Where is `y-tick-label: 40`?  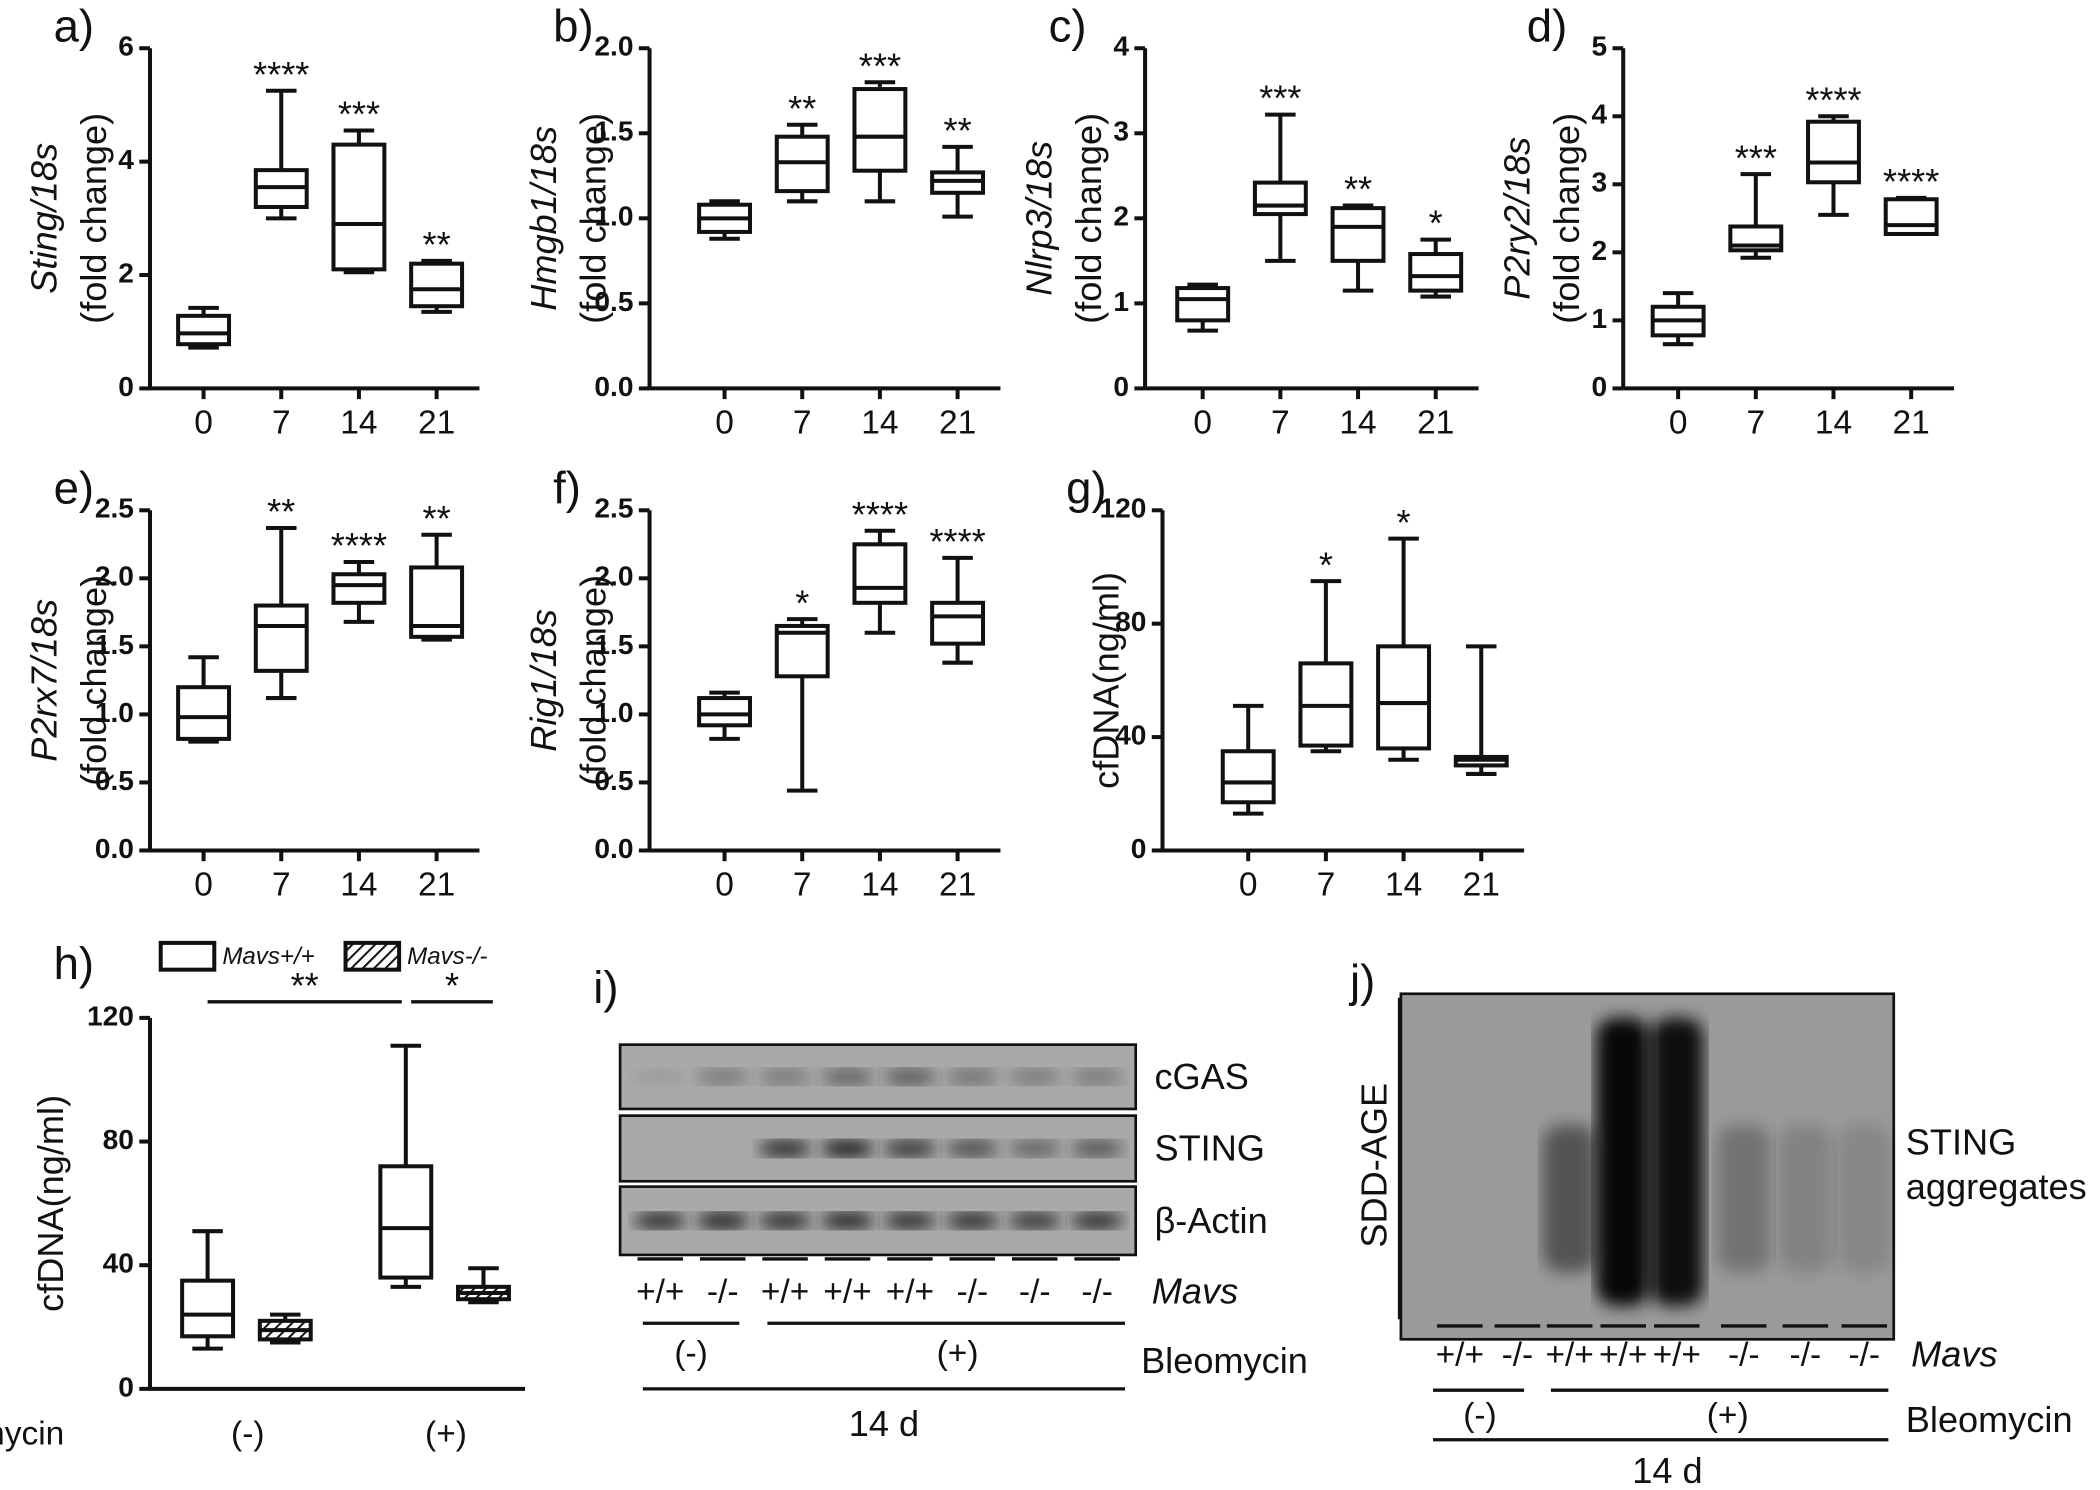 y-tick-label: 40 is located at coordinates (1130, 734).